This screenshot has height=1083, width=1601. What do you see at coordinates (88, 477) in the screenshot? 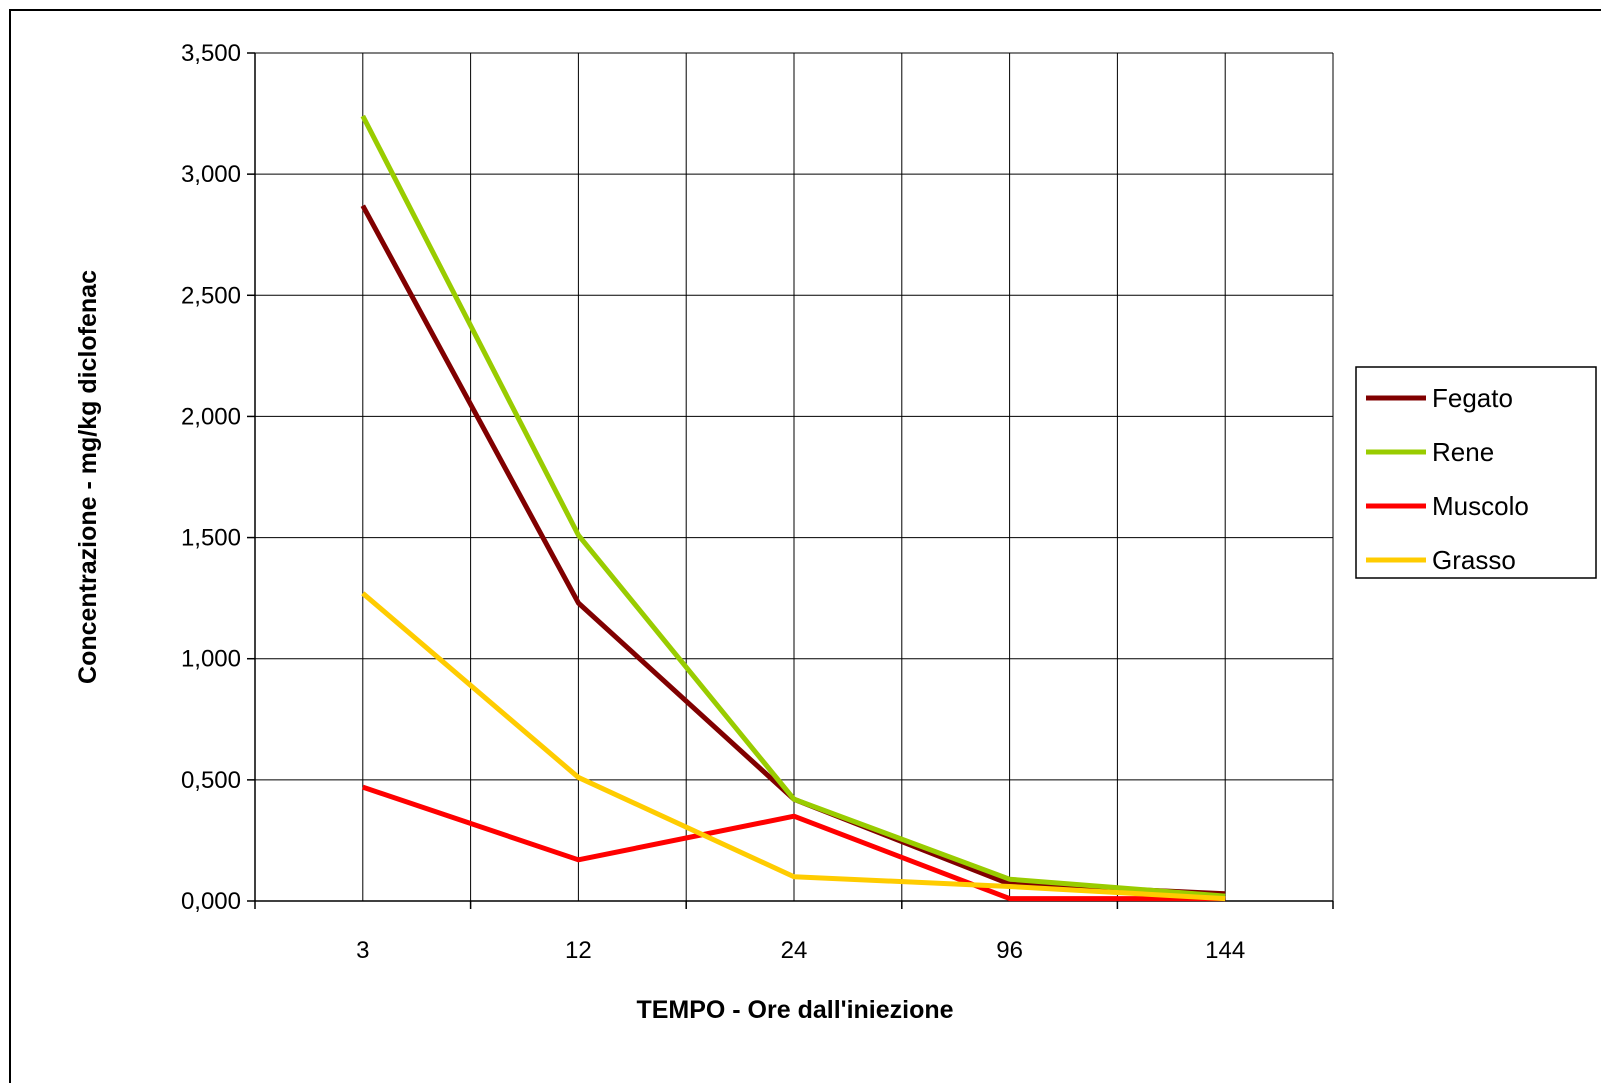
I see `y-axis-title: Concentrazione - mg/kg diclofenac` at bounding box center [88, 477].